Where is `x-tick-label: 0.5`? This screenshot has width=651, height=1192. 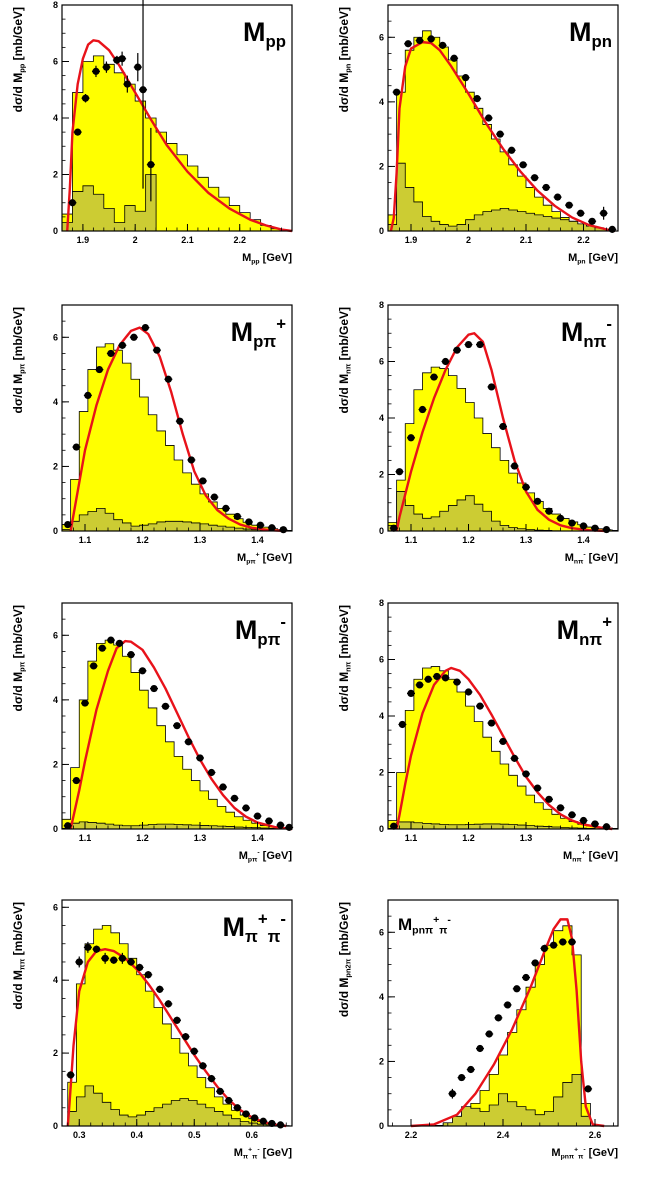 x-tick-label: 0.5 is located at coordinates (194, 1135).